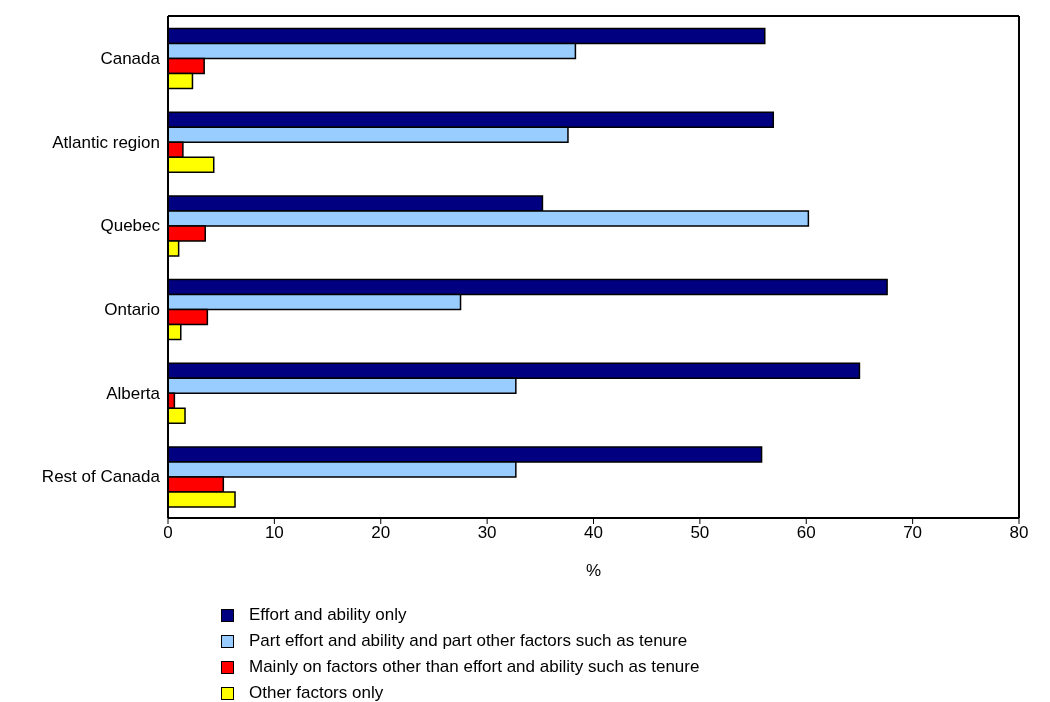 This screenshot has height=702, width=1050. Describe the element at coordinates (130, 58) in the screenshot. I see `y-tick-label: Canada` at that location.